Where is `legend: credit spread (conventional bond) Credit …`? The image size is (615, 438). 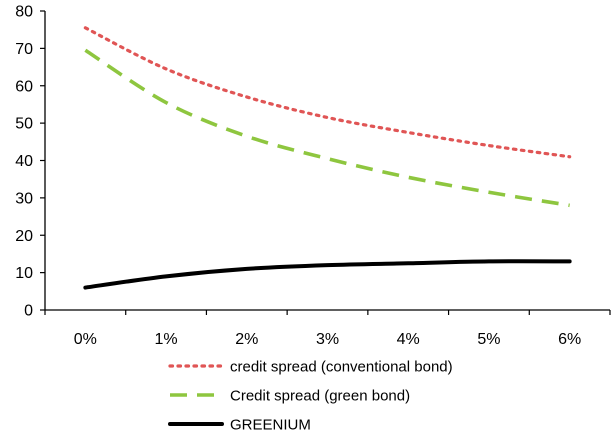
legend: credit spread (conventional bond) Credit … is located at coordinates (310, 396).